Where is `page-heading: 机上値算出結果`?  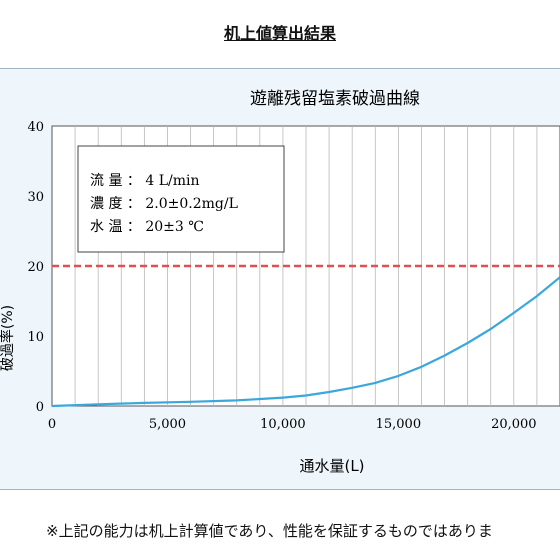
page-heading: 机上値算出結果 is located at coordinates (279, 33).